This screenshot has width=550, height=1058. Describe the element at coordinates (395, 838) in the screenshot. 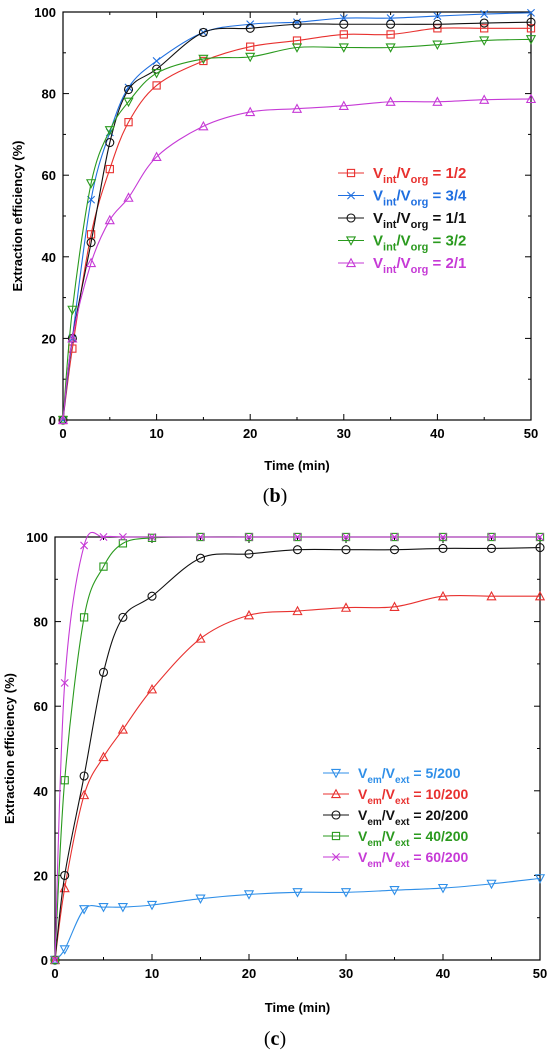

I see `legend-item: Vem/Vext = 40/200` at that location.